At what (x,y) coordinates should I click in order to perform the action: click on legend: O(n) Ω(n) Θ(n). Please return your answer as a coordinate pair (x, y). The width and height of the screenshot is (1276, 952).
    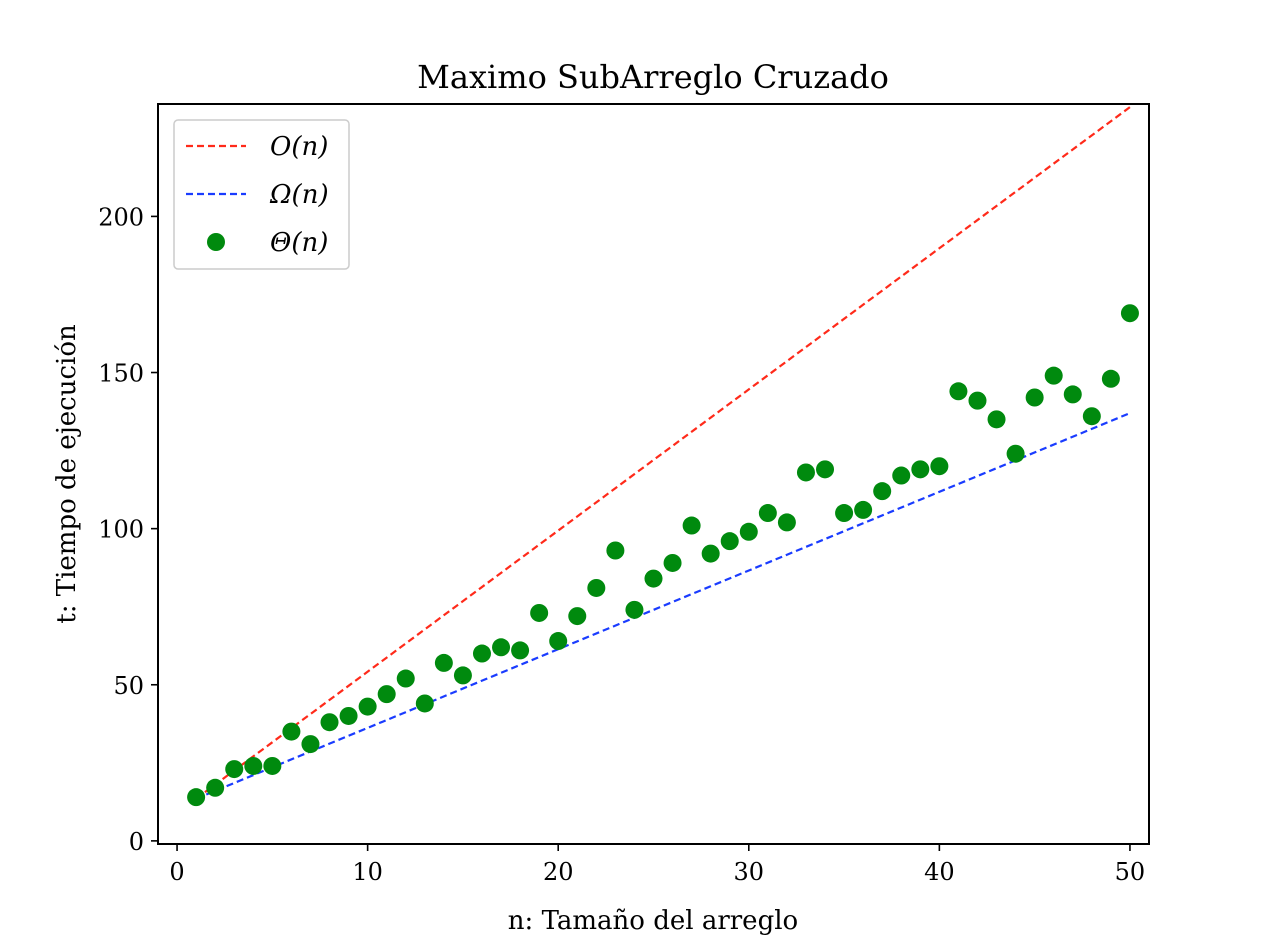
    Looking at the image, I should click on (261, 194).